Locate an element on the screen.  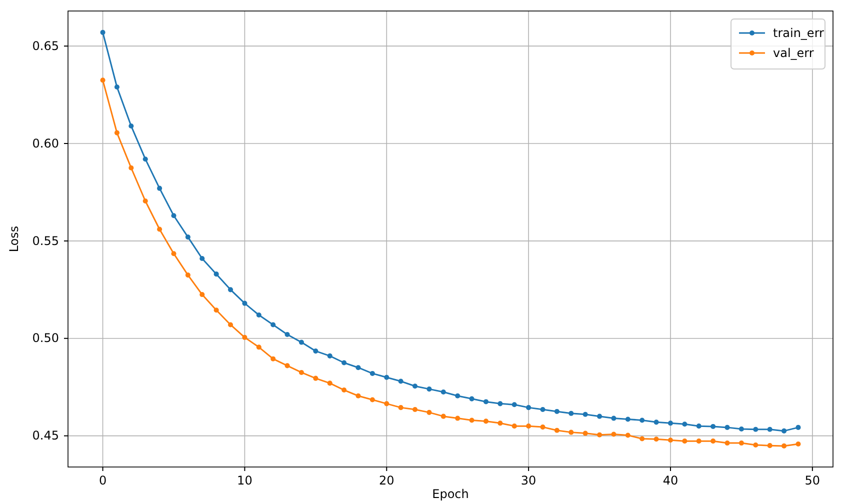
x-tick-label: 40 is located at coordinates (670, 481).